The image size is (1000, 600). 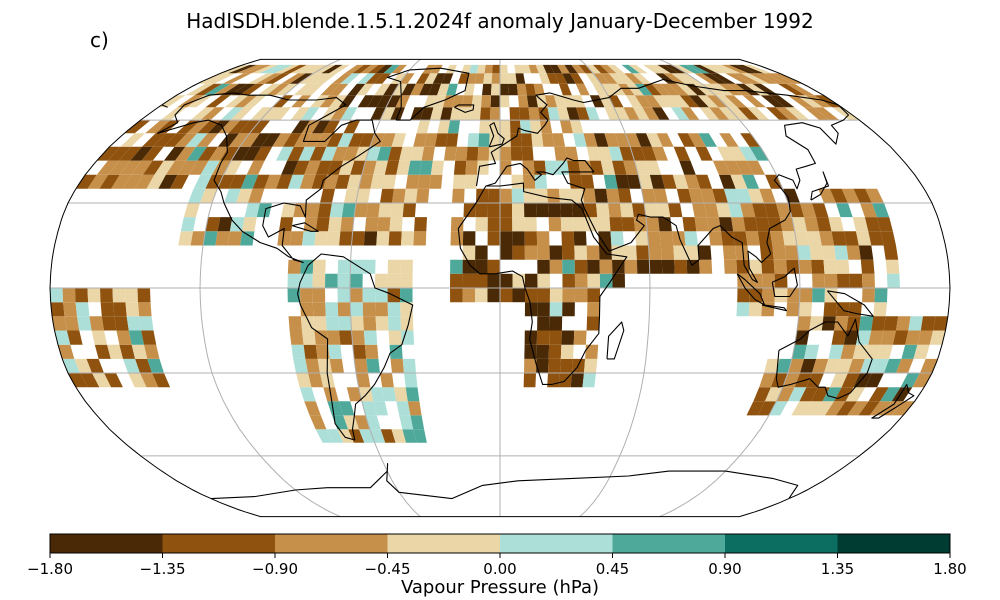 What do you see at coordinates (612, 569) in the screenshot?
I see `colorbar-tick-label: 0.45` at bounding box center [612, 569].